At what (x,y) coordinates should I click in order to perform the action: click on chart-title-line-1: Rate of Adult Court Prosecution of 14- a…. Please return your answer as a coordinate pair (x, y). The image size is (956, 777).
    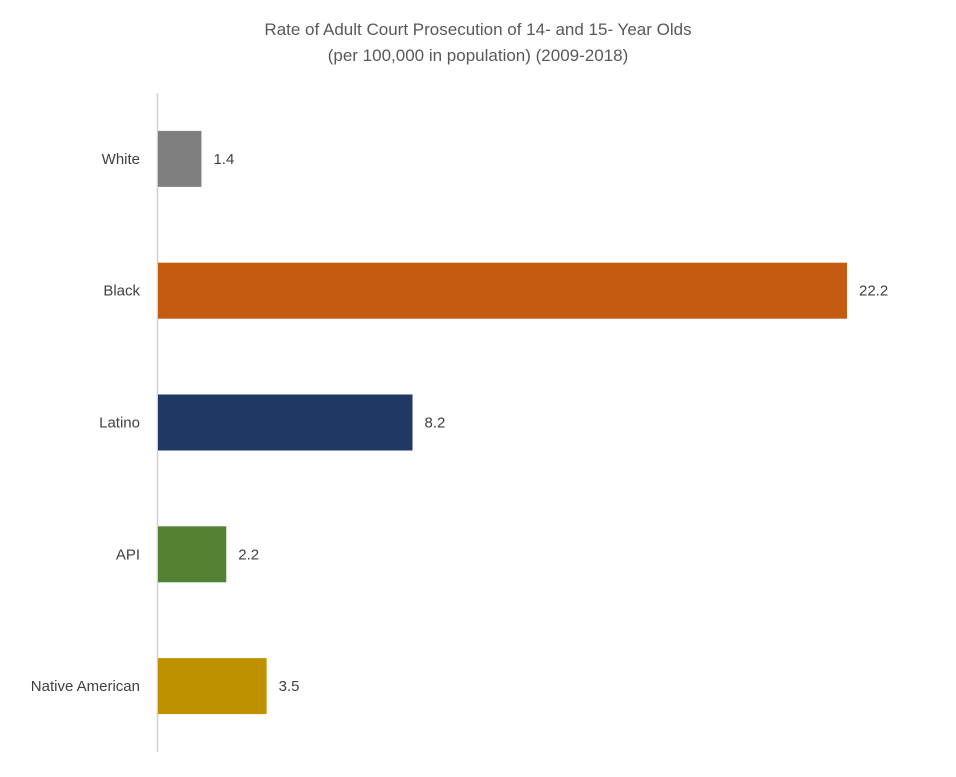
    Looking at the image, I should click on (477, 29).